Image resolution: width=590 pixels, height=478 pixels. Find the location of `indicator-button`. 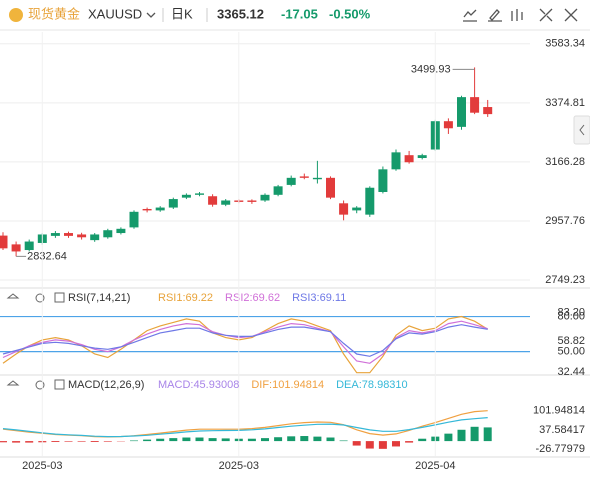

indicator-button is located at coordinates (470, 15).